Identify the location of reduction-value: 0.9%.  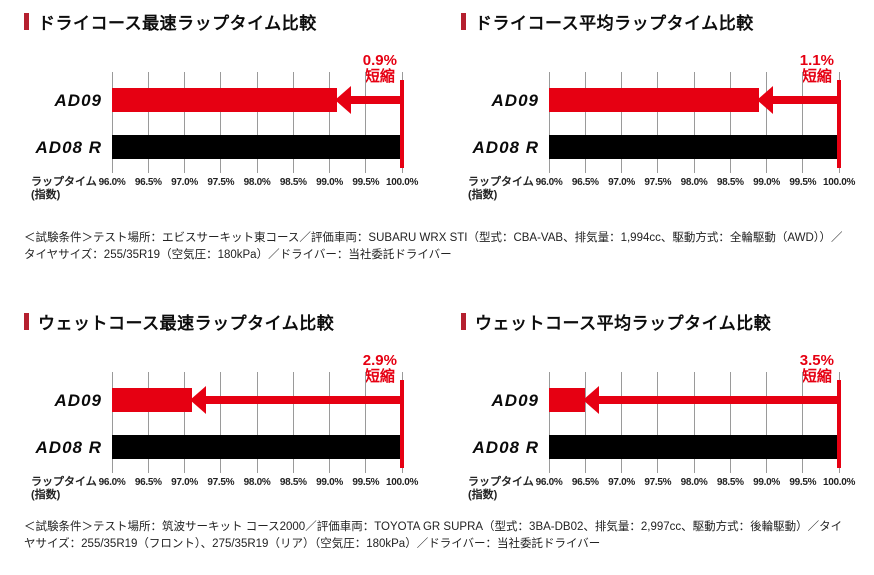
(379, 60).